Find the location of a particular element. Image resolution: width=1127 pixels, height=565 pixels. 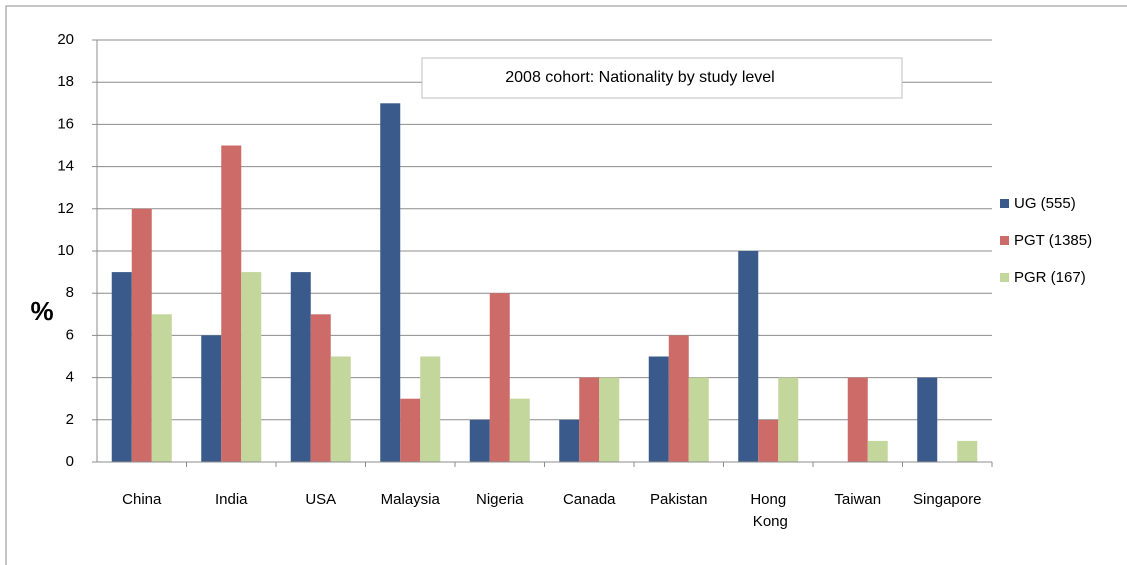

y-axis-label: % is located at coordinates (41, 311).